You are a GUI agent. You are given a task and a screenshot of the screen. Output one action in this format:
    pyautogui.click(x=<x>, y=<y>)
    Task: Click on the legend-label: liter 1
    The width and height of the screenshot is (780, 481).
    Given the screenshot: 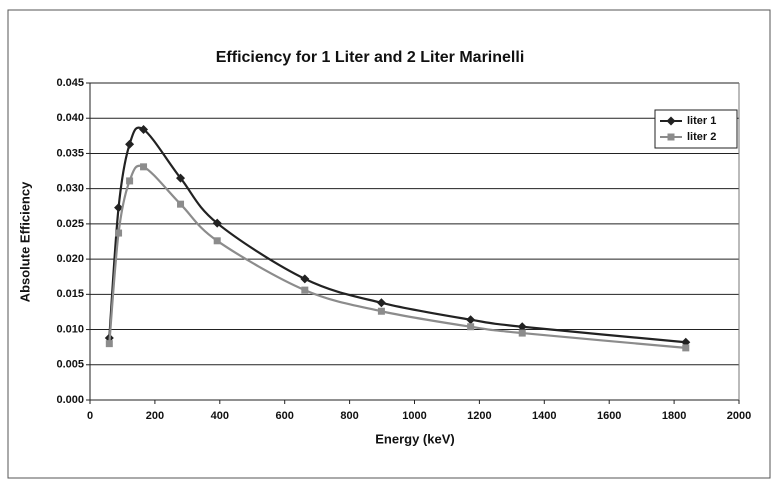 What is the action you would take?
    pyautogui.click(x=701, y=121)
    